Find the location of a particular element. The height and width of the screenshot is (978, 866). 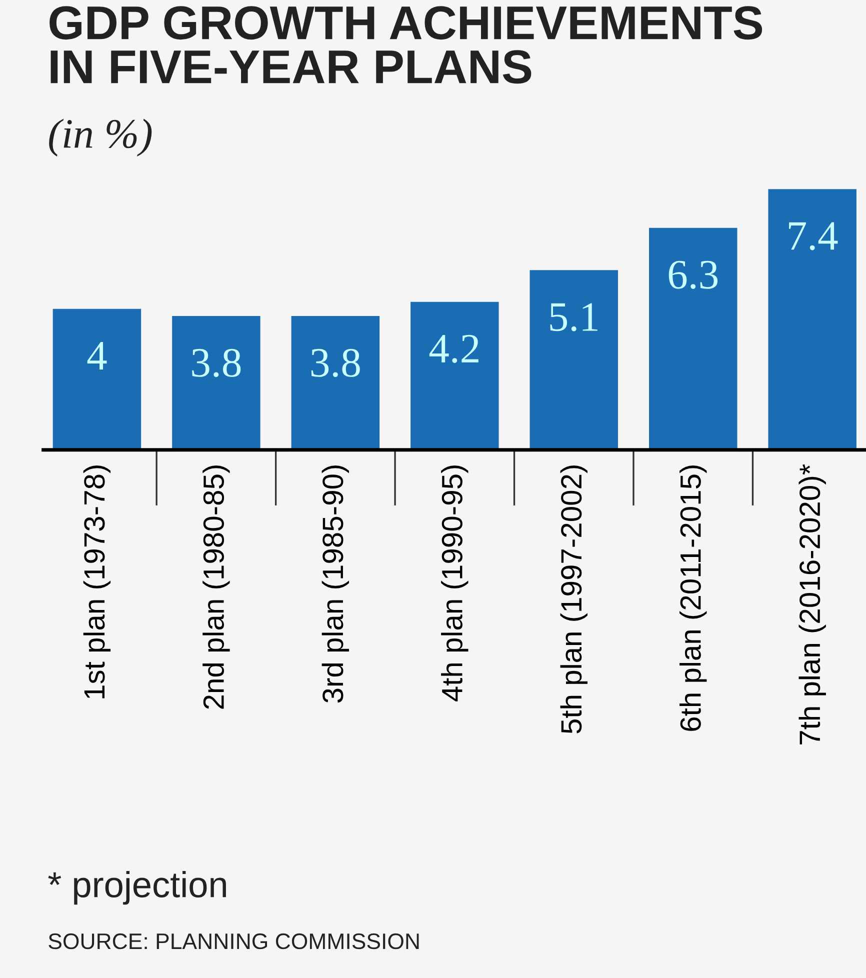

data-label: 4.2 is located at coordinates (453, 349).